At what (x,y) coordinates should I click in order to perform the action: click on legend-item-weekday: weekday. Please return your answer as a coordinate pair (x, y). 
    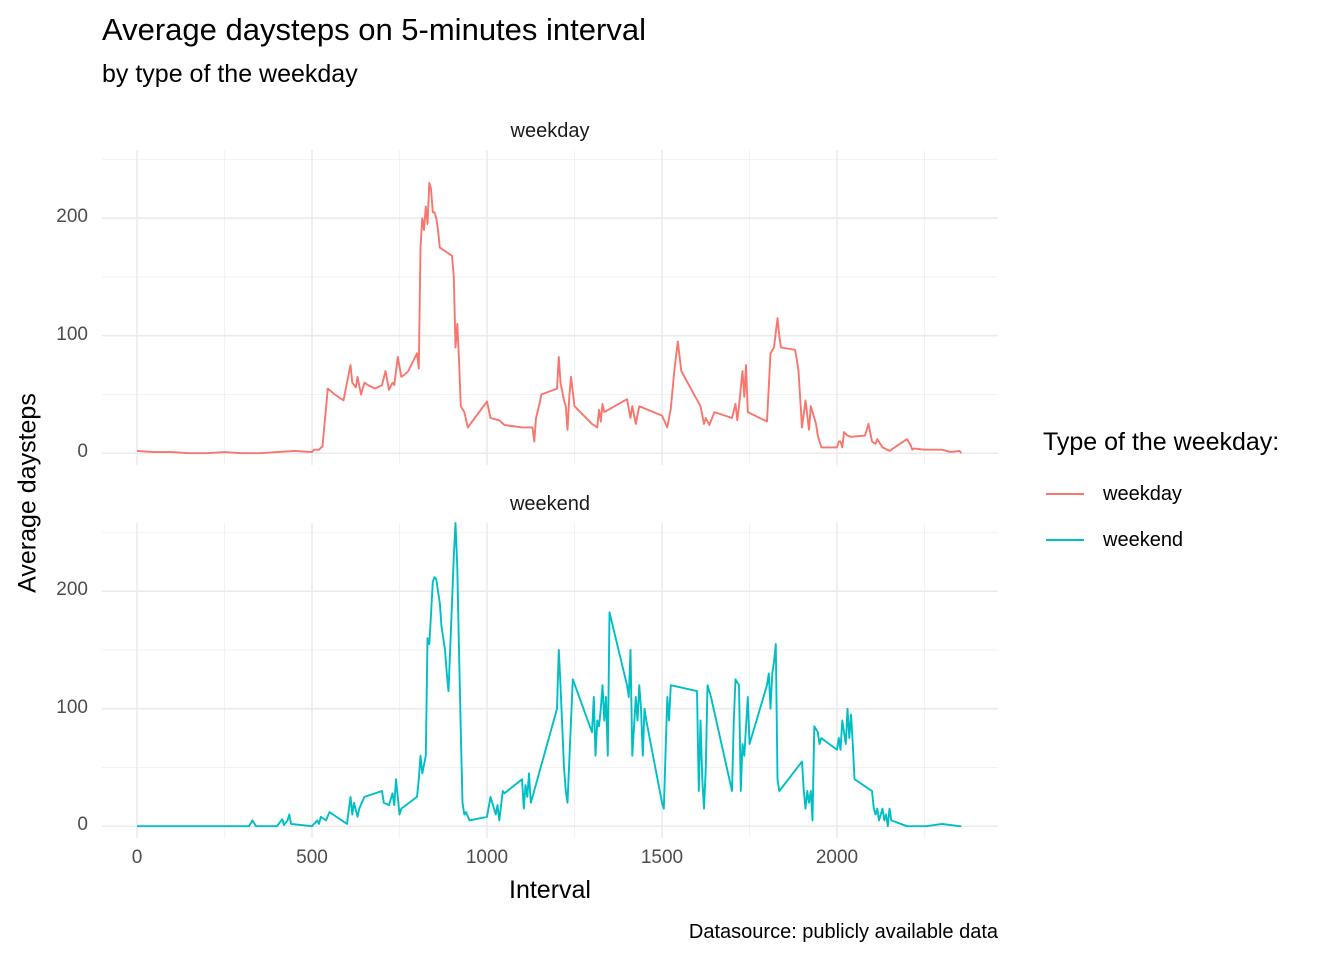
    Looking at the image, I should click on (1114, 494).